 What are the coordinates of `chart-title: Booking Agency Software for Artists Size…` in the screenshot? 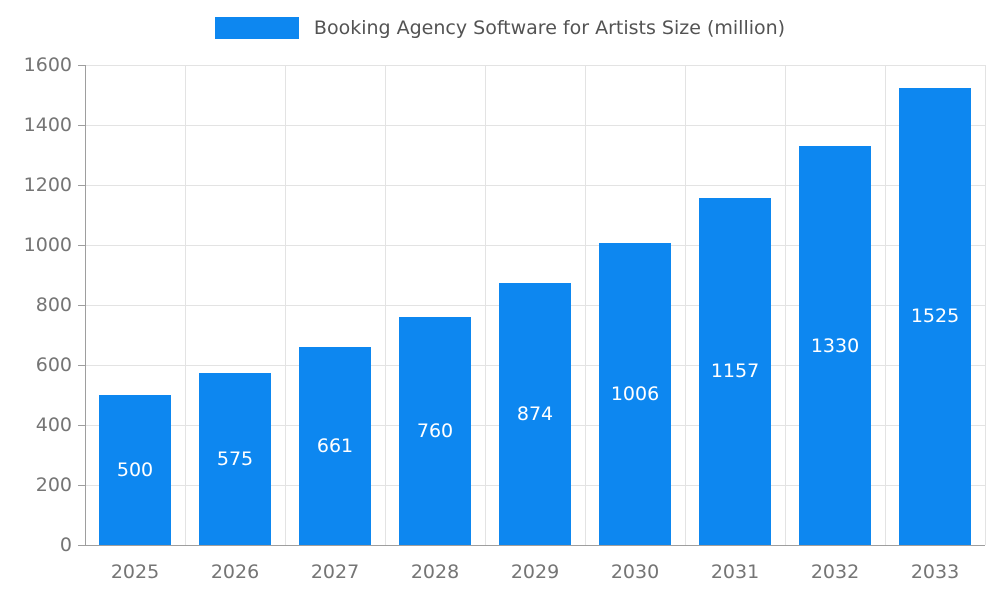 It's located at (549, 28).